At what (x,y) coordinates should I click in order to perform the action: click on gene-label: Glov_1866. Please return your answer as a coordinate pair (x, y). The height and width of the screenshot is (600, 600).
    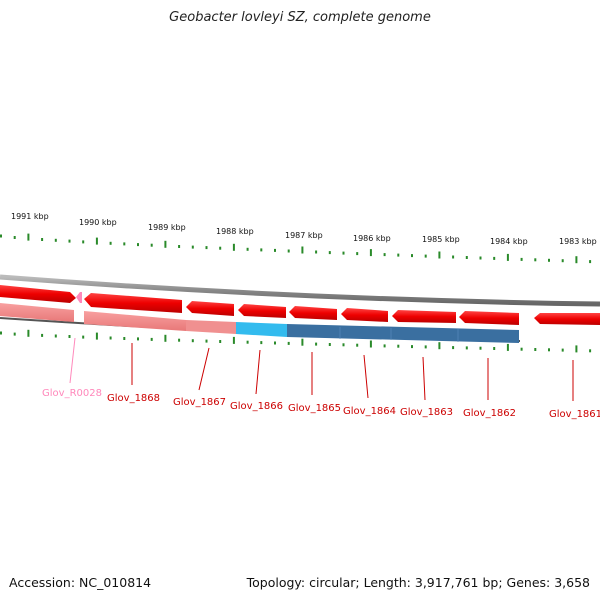
    Looking at the image, I should click on (256, 406).